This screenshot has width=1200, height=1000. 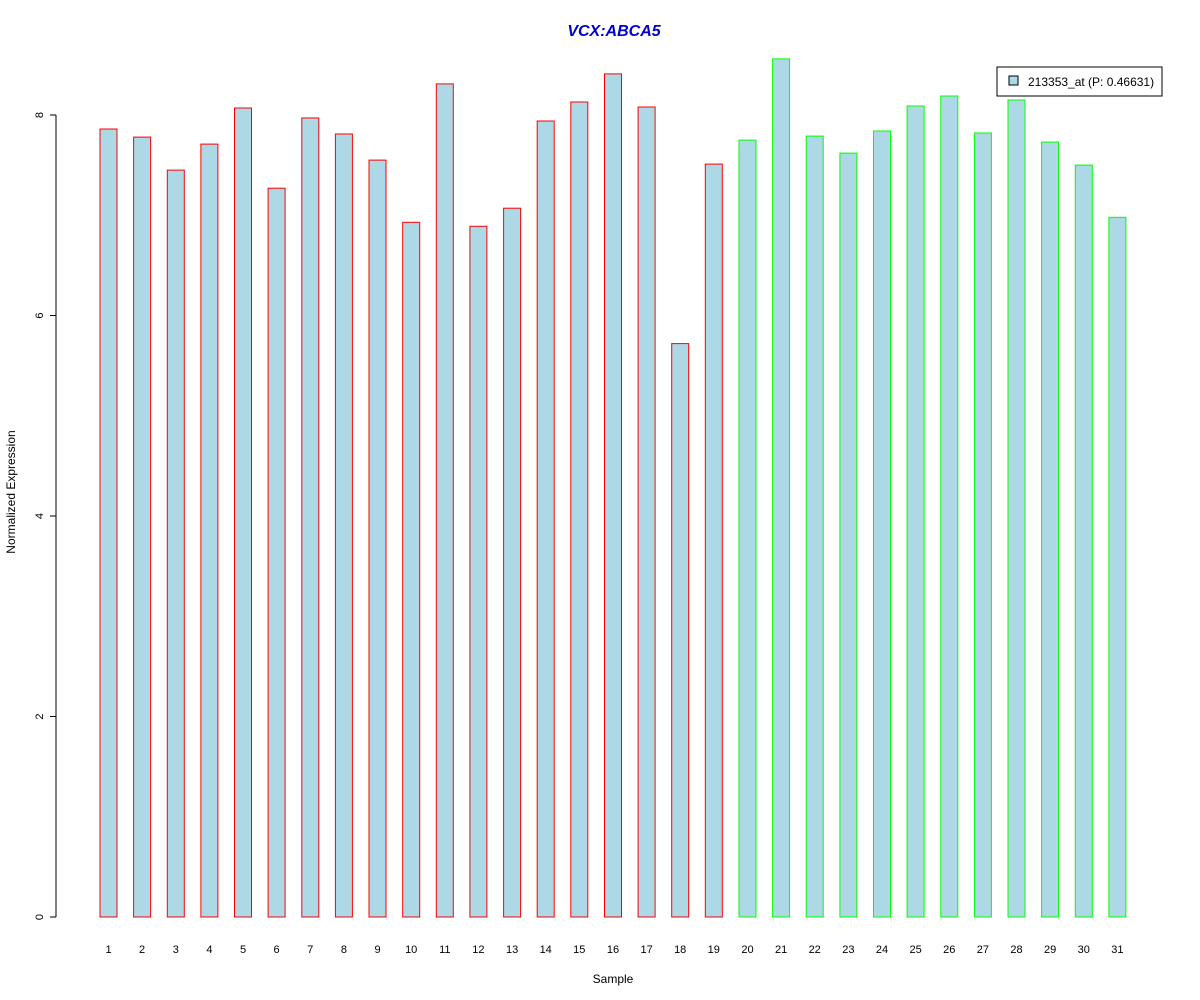 I want to click on y-tick-label: 4, so click(x=40, y=516).